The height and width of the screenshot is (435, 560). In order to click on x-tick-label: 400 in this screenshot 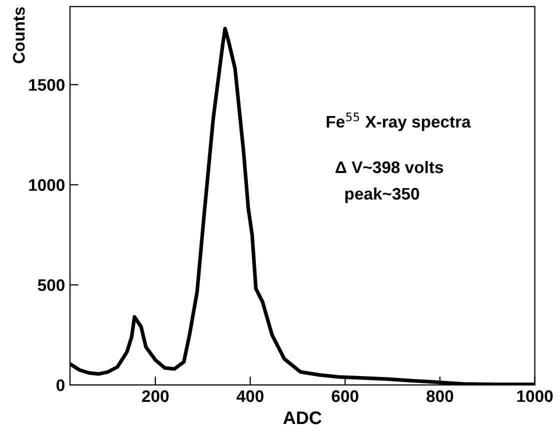, I will do `click(250, 396)`.